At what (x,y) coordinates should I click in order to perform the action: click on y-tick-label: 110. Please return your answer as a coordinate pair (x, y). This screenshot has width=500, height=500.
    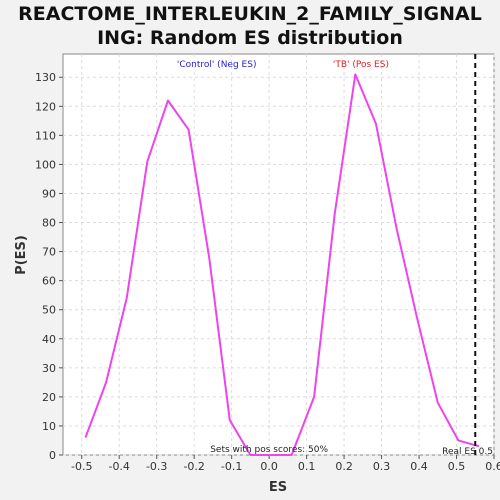
    Looking at the image, I should click on (45, 135).